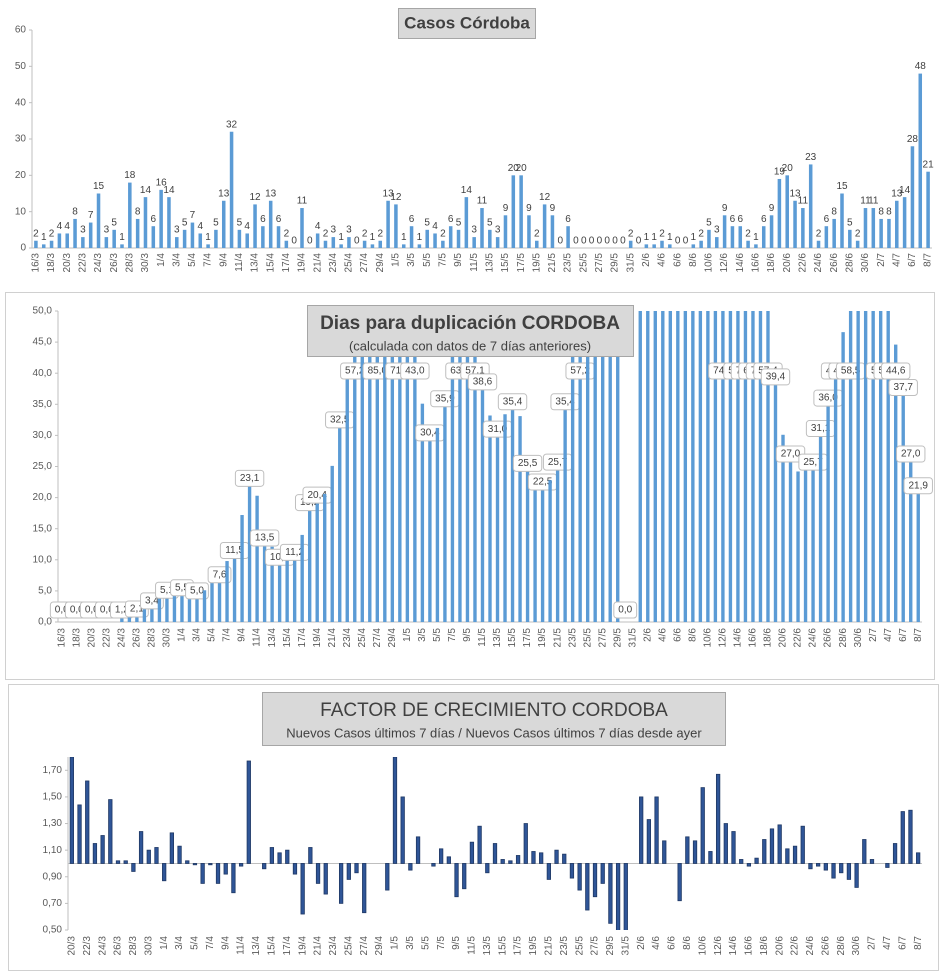  I want to click on x-tick-label: 18/6, so click(771, 263).